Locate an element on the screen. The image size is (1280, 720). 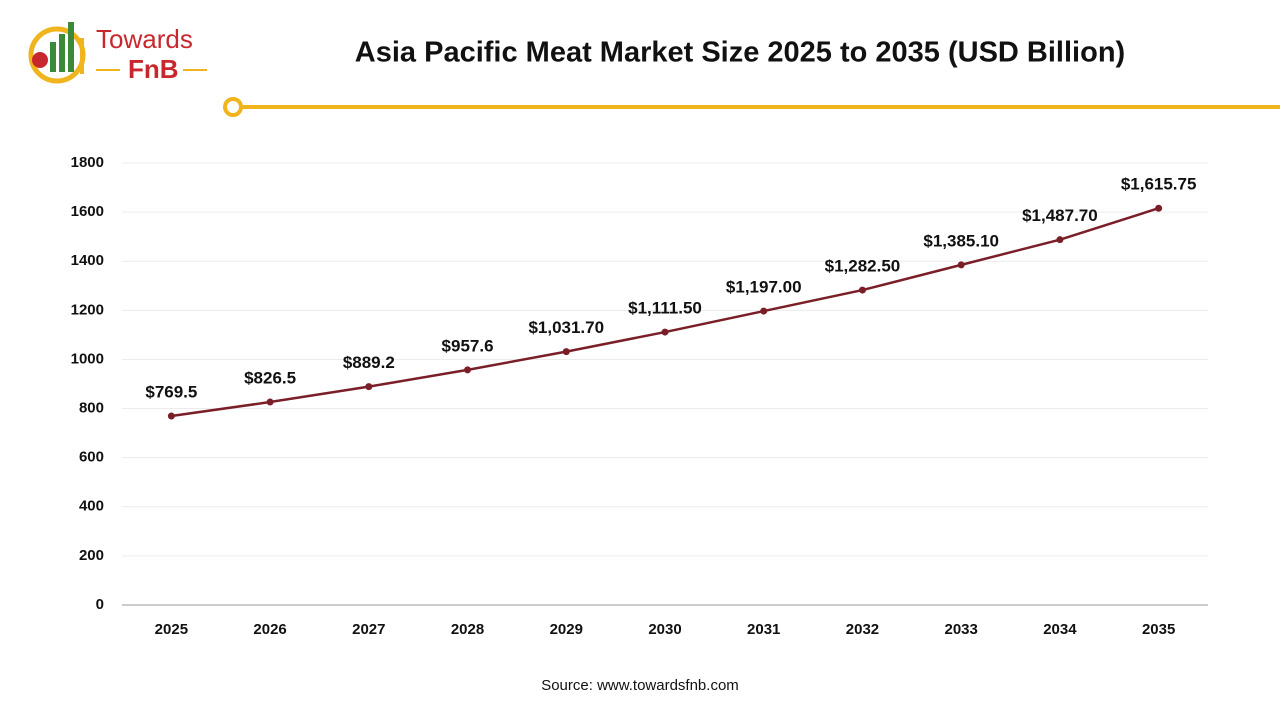
x-tick-label: 2031 is located at coordinates (763, 629).